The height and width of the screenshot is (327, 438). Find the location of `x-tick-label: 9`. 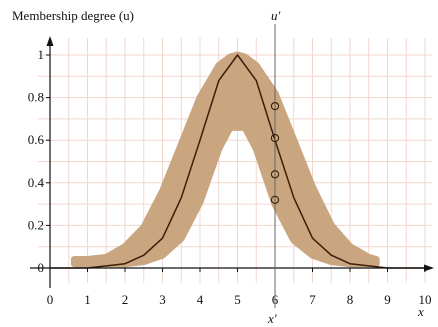

x-tick-label: 9 is located at coordinates (387, 299).